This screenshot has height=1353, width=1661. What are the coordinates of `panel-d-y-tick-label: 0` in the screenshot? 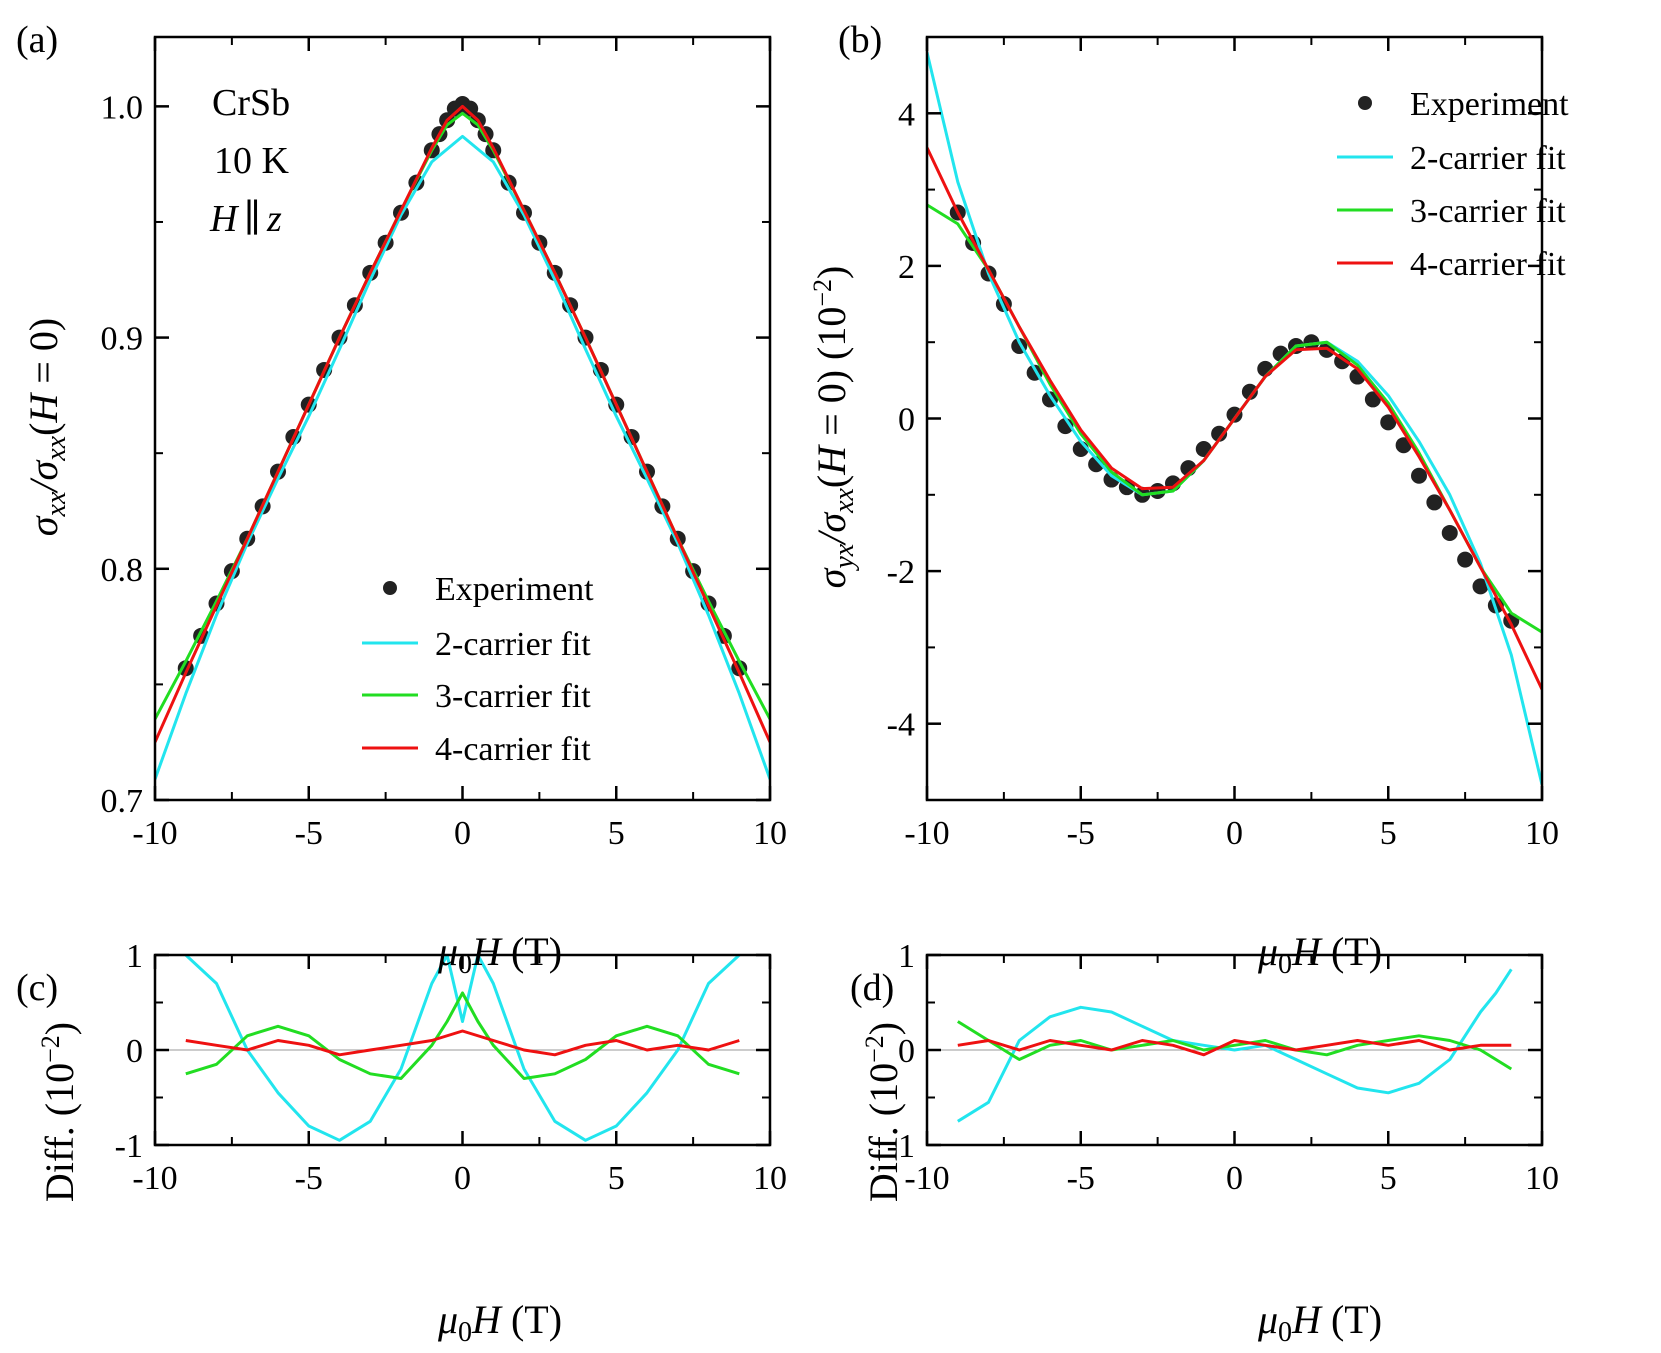 It's located at (906, 1051).